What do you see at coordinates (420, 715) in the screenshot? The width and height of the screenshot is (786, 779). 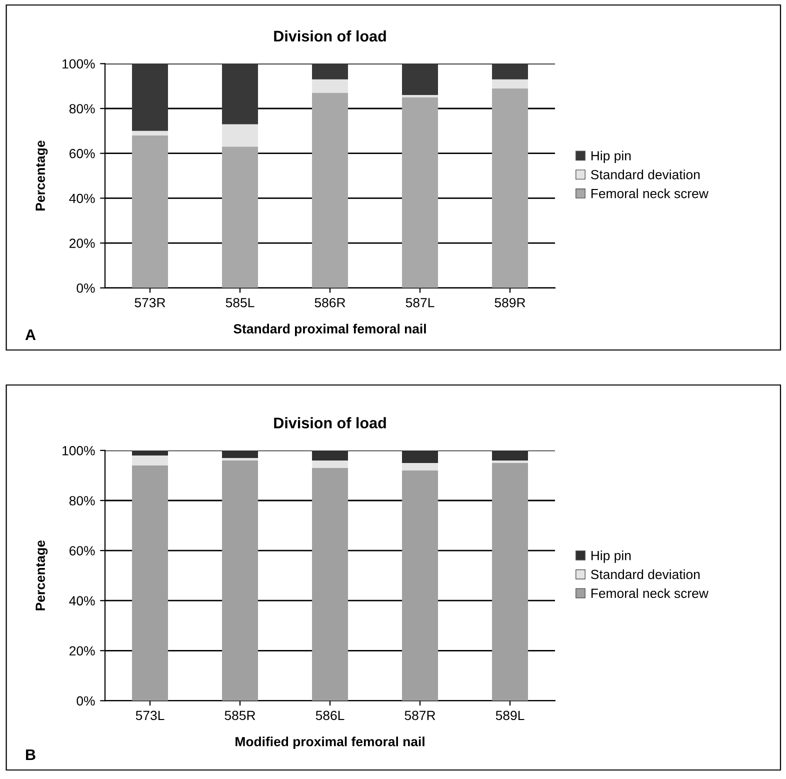 I see `x-tick-label: 587R` at bounding box center [420, 715].